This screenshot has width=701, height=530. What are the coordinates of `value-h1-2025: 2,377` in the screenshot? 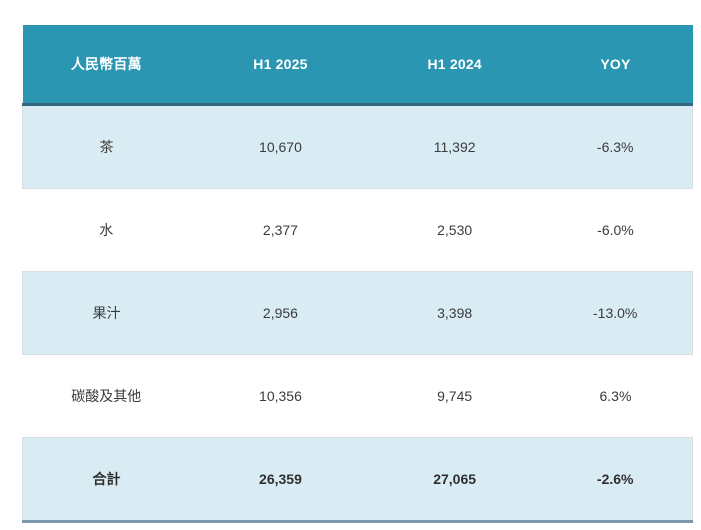 It's located at (280, 230).